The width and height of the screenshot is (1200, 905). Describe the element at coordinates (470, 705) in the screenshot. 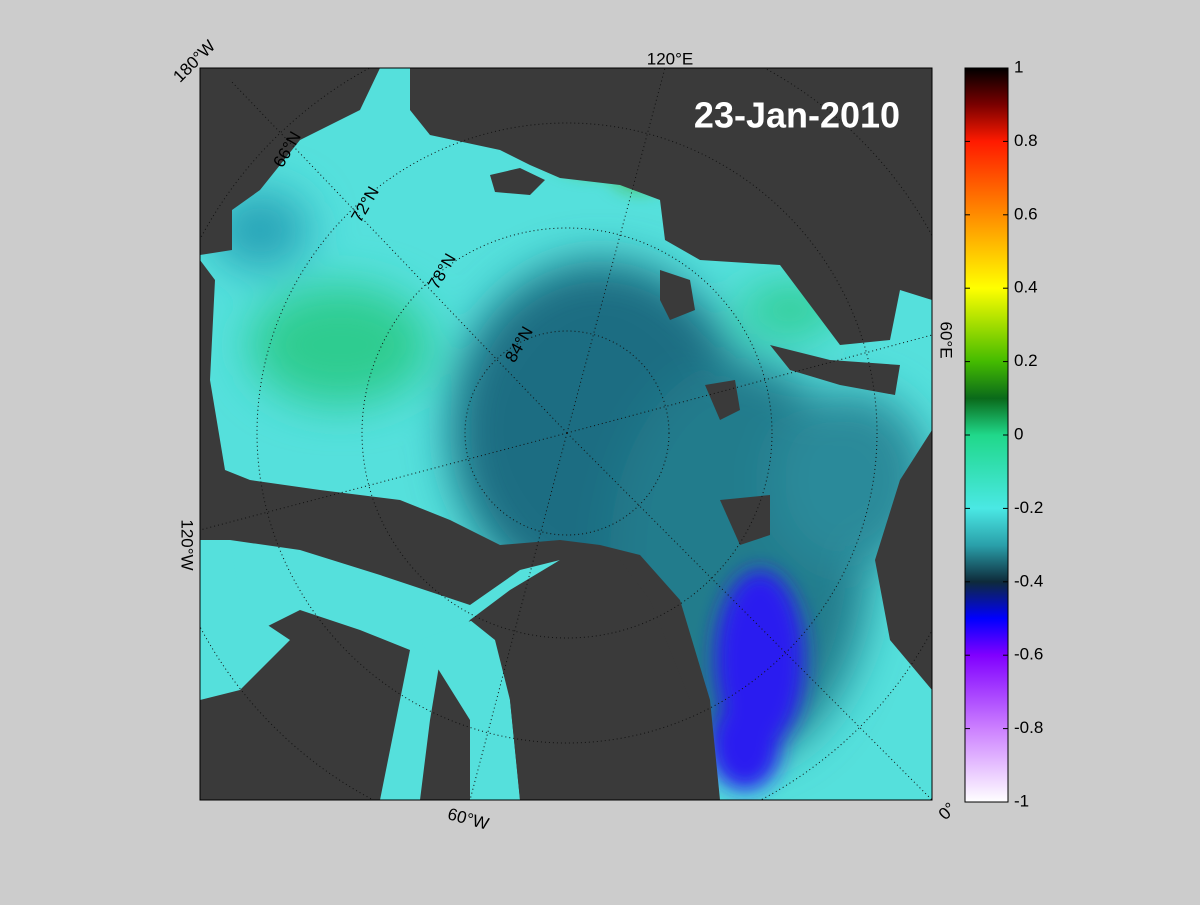

I see `baffin-bay` at that location.